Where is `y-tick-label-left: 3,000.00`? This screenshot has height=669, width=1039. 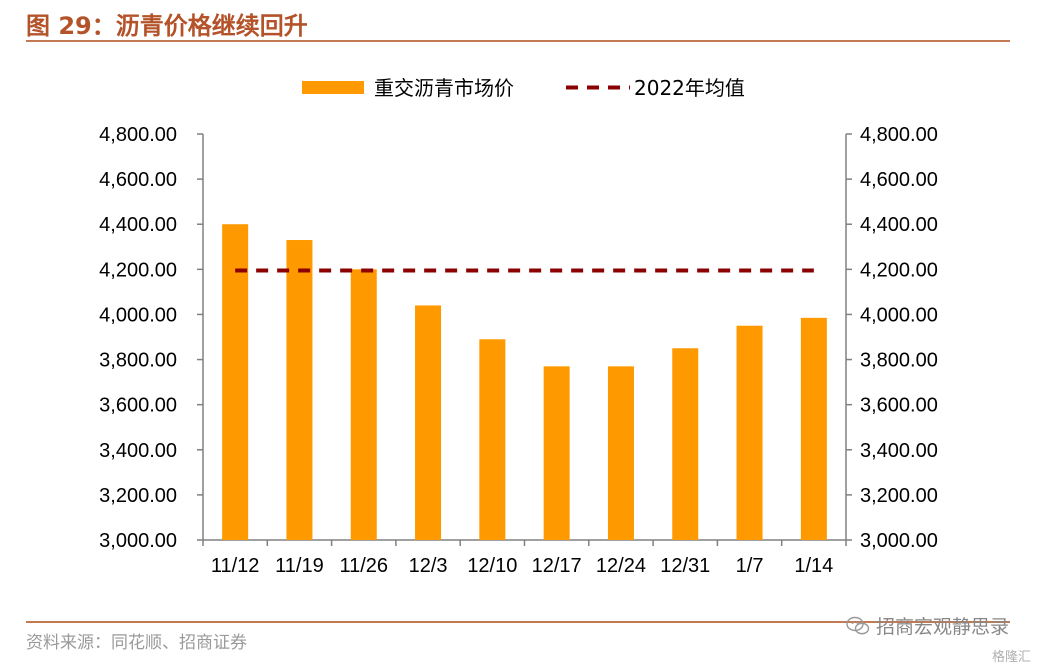
y-tick-label-left: 3,000.00 is located at coordinates (138, 541).